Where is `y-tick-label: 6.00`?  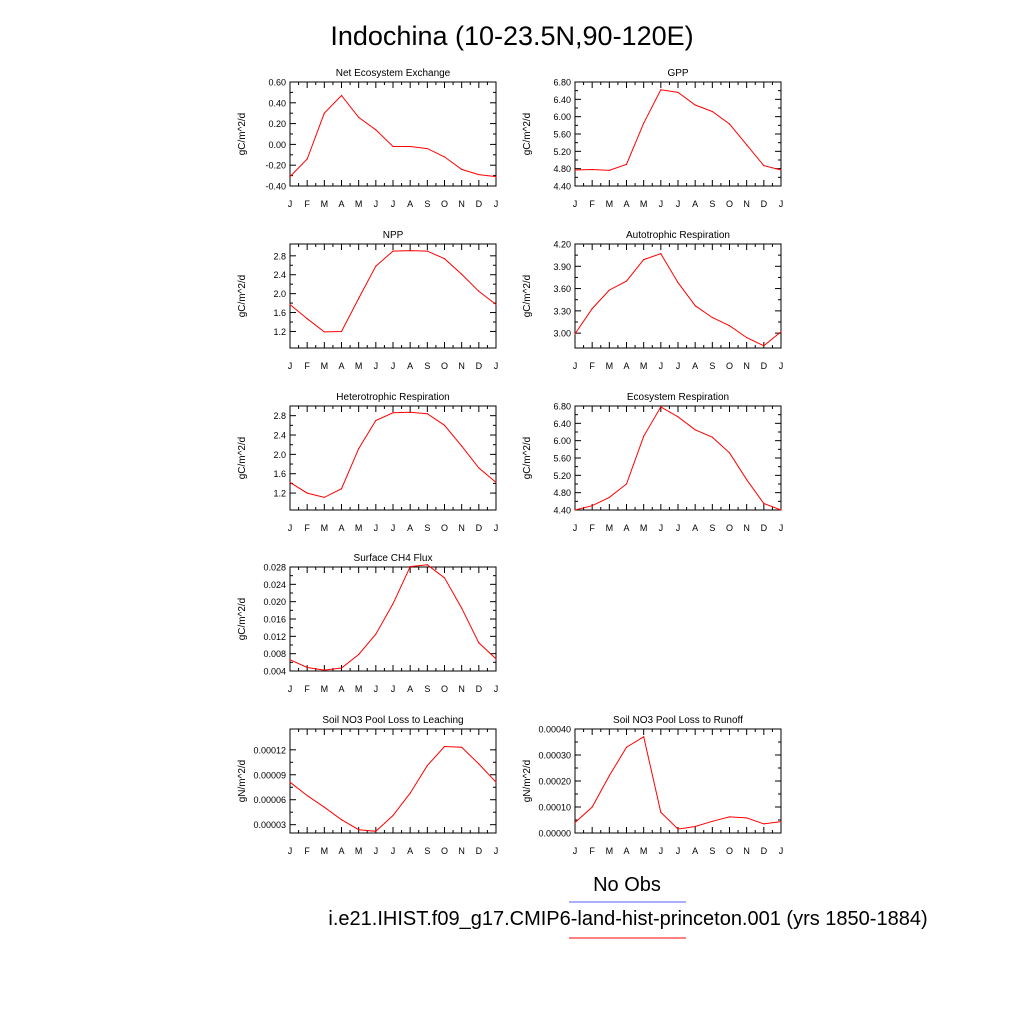
y-tick-label: 6.00 is located at coordinates (562, 441).